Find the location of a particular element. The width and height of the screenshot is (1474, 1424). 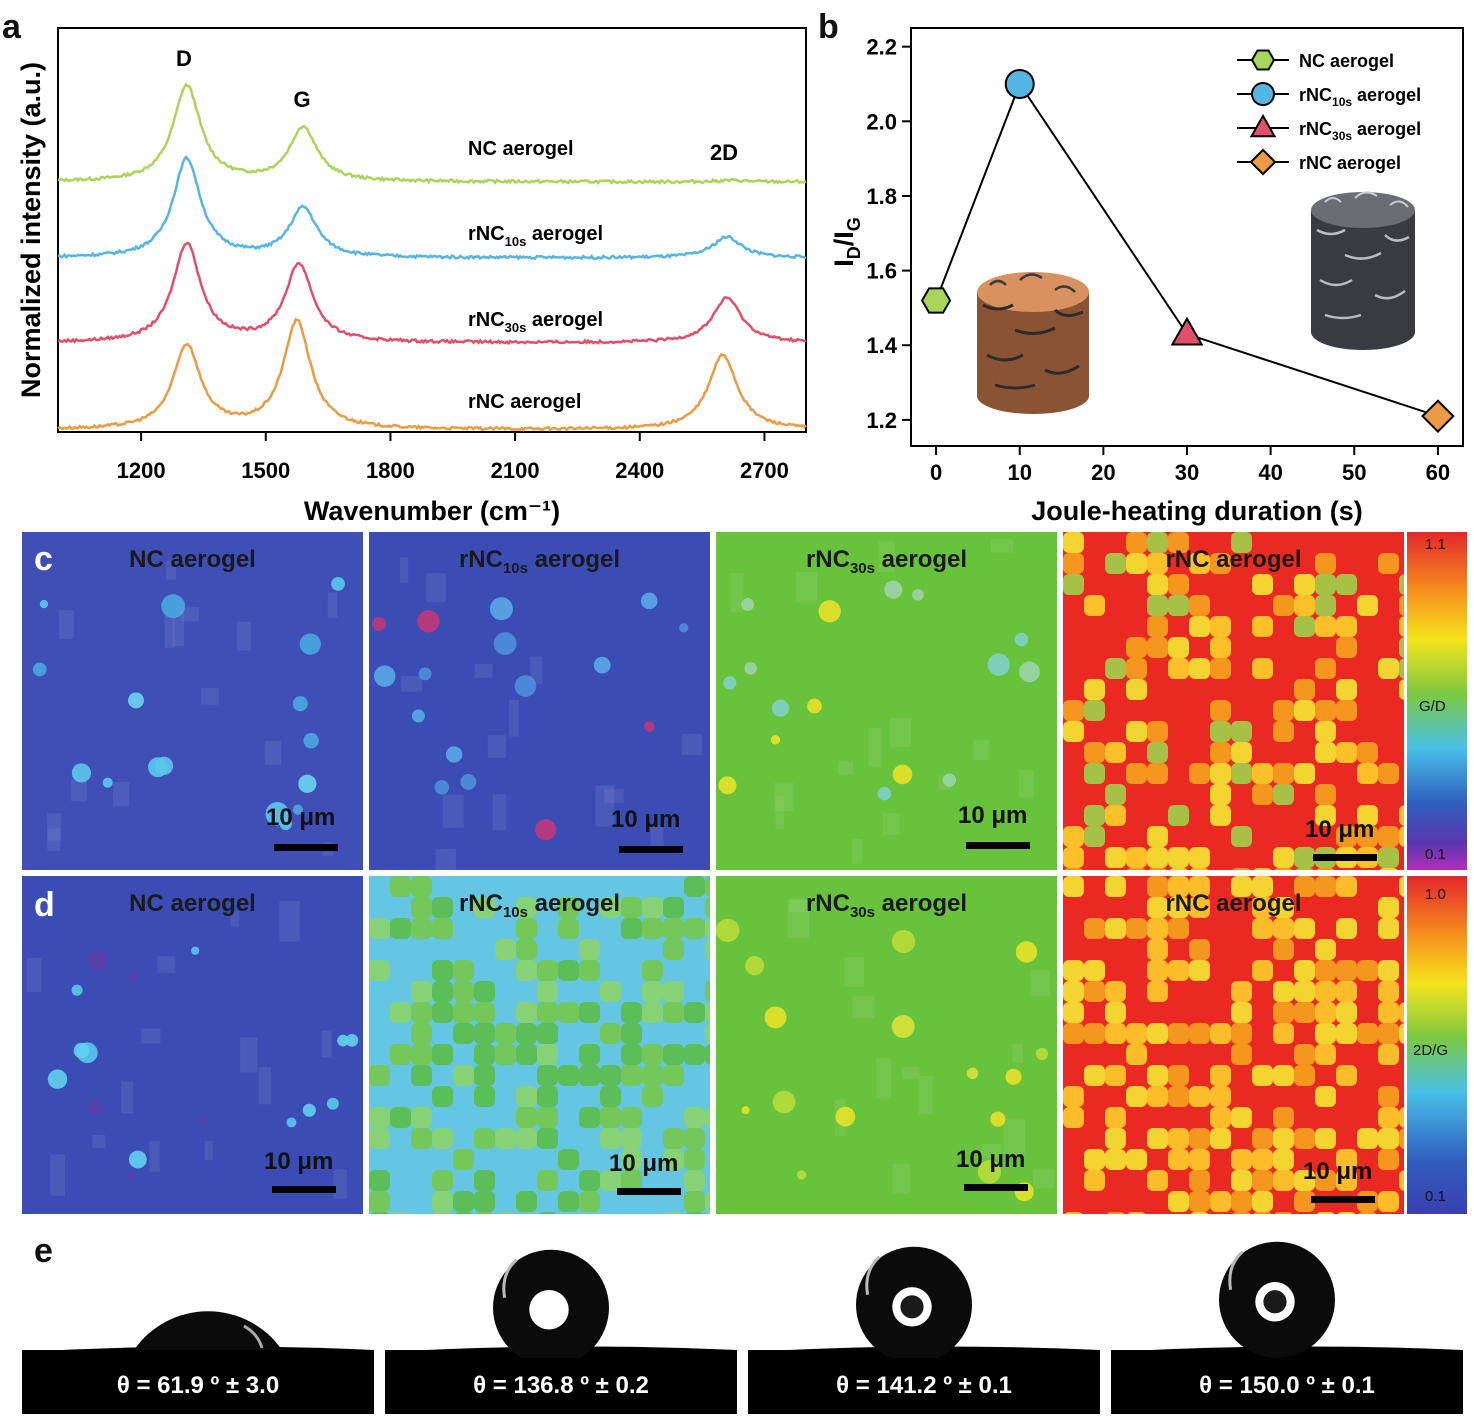

droplet-highlight is located at coordinates (549, 1309).